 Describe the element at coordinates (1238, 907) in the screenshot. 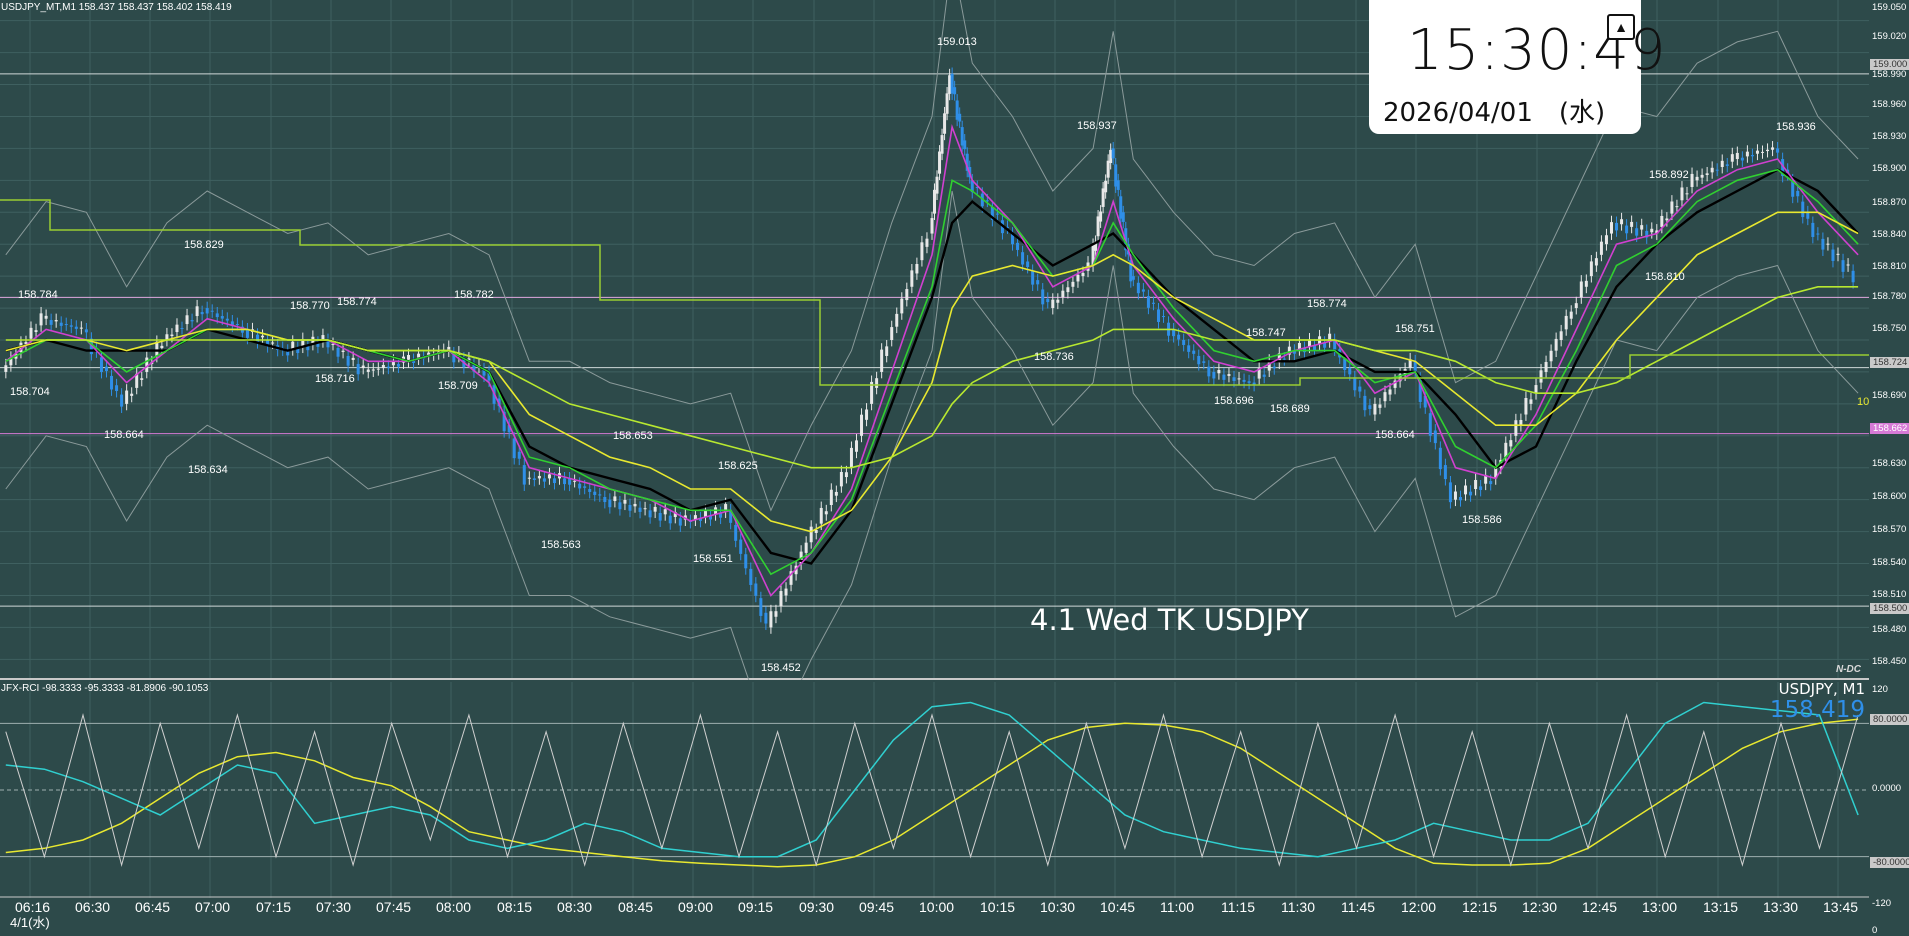

I see `time-axis-label: 11:15` at that location.